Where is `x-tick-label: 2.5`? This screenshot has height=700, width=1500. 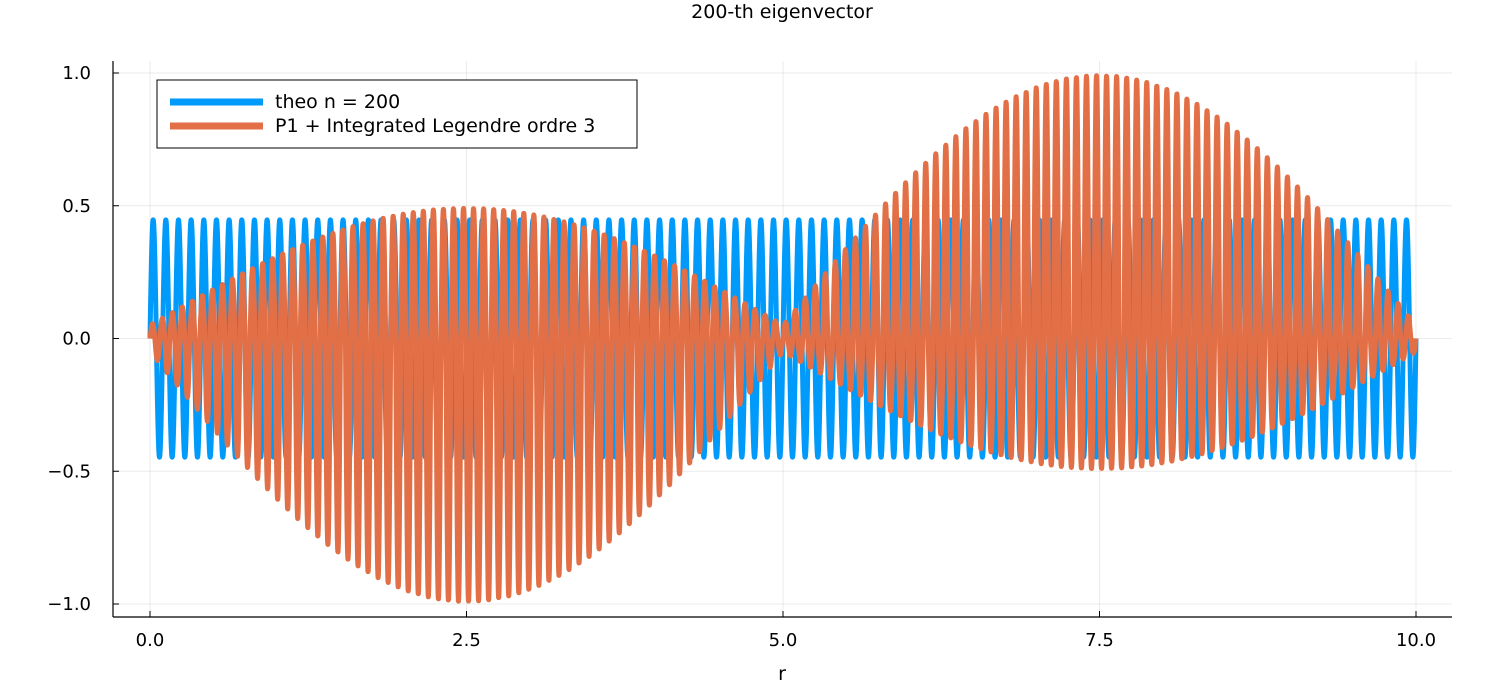 x-tick-label: 2.5 is located at coordinates (466, 640).